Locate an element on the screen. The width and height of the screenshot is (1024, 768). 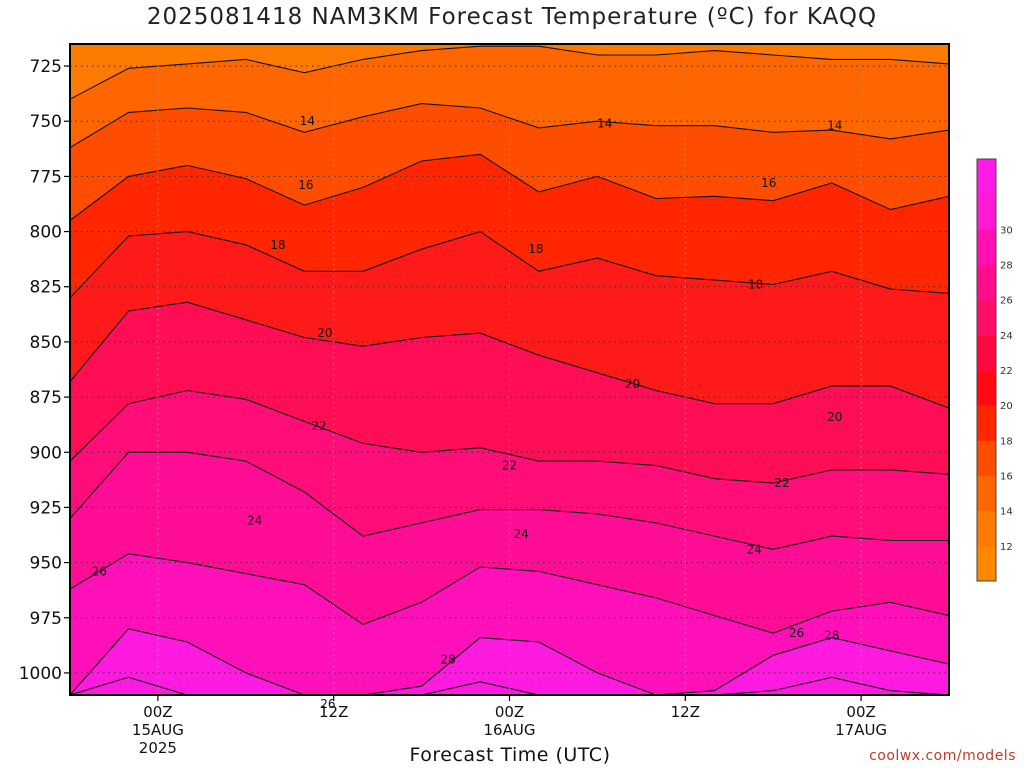
x-tick-date: 15AUG is located at coordinates (158, 730).